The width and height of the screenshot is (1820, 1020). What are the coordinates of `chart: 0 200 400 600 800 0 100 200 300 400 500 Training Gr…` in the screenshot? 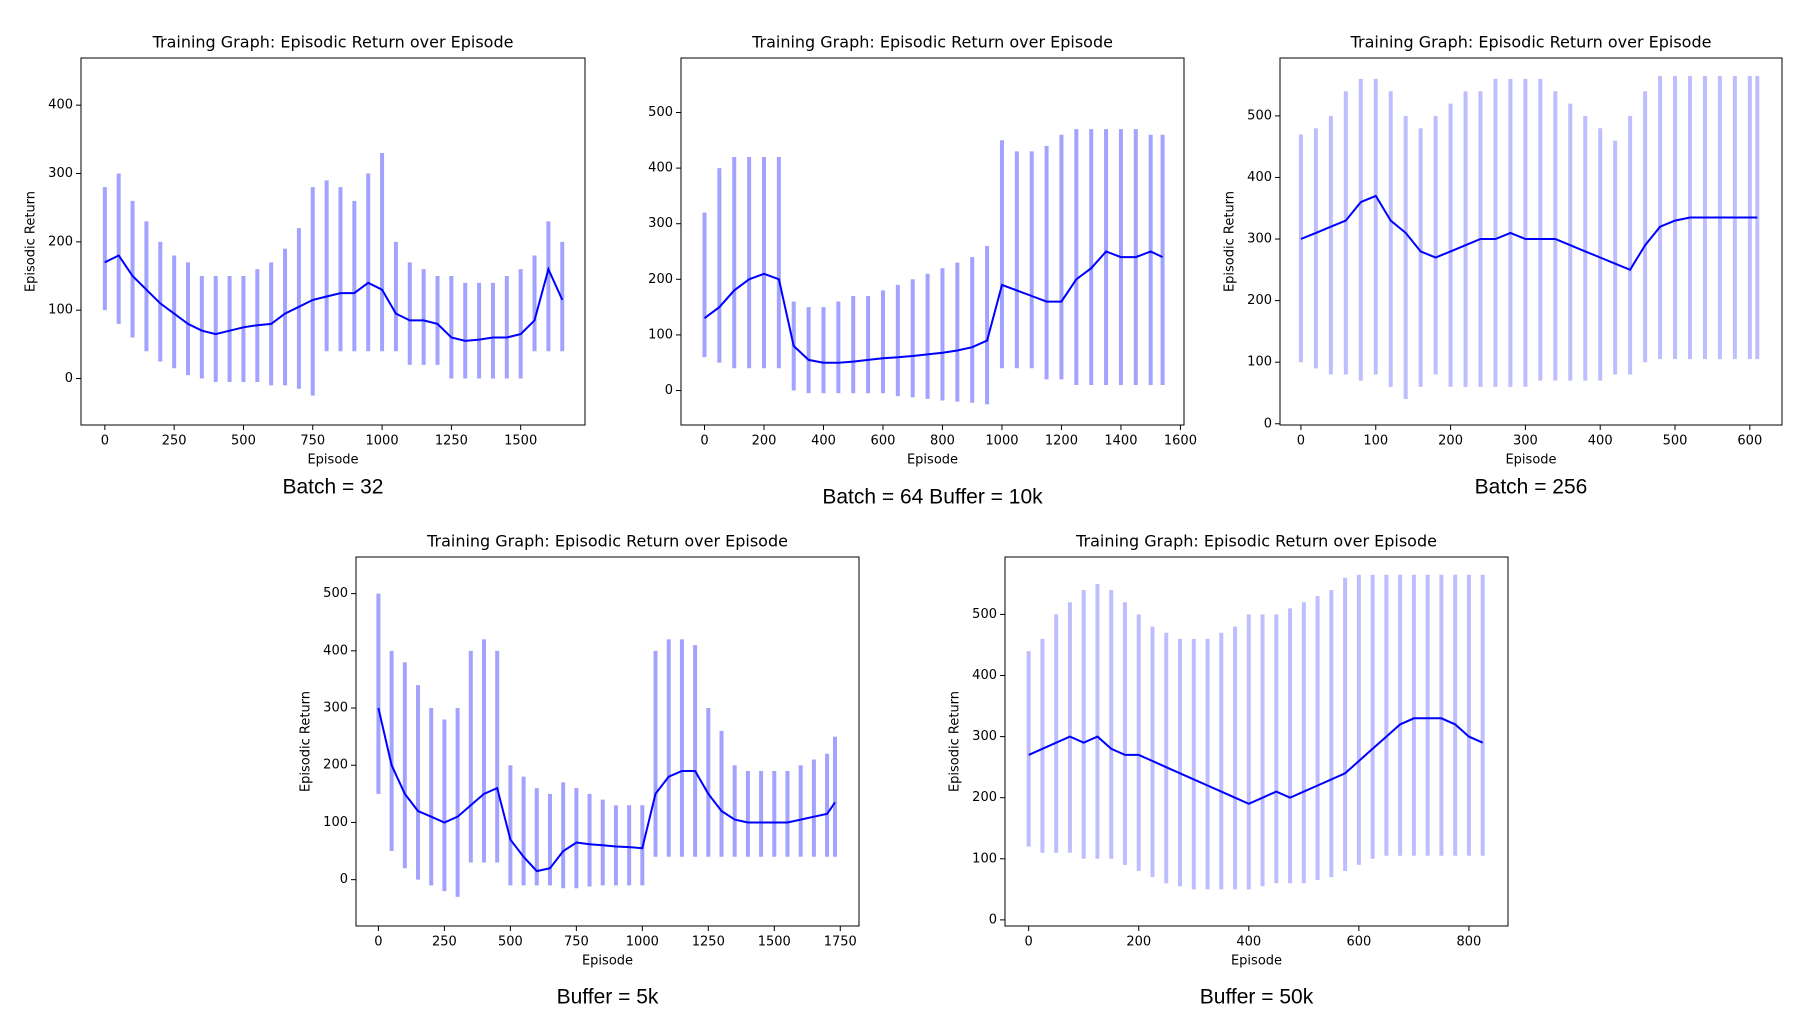 It's located at (1228, 770).